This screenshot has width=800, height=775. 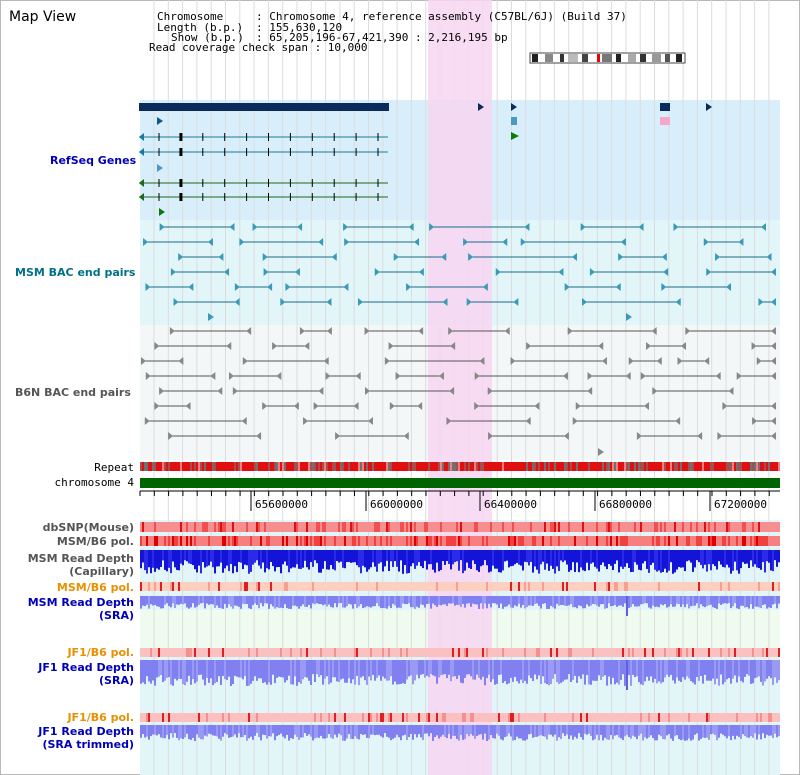 What do you see at coordinates (95, 587) in the screenshot?
I see `msm-b6-pol-label-2: MSM/B6 pol.` at bounding box center [95, 587].